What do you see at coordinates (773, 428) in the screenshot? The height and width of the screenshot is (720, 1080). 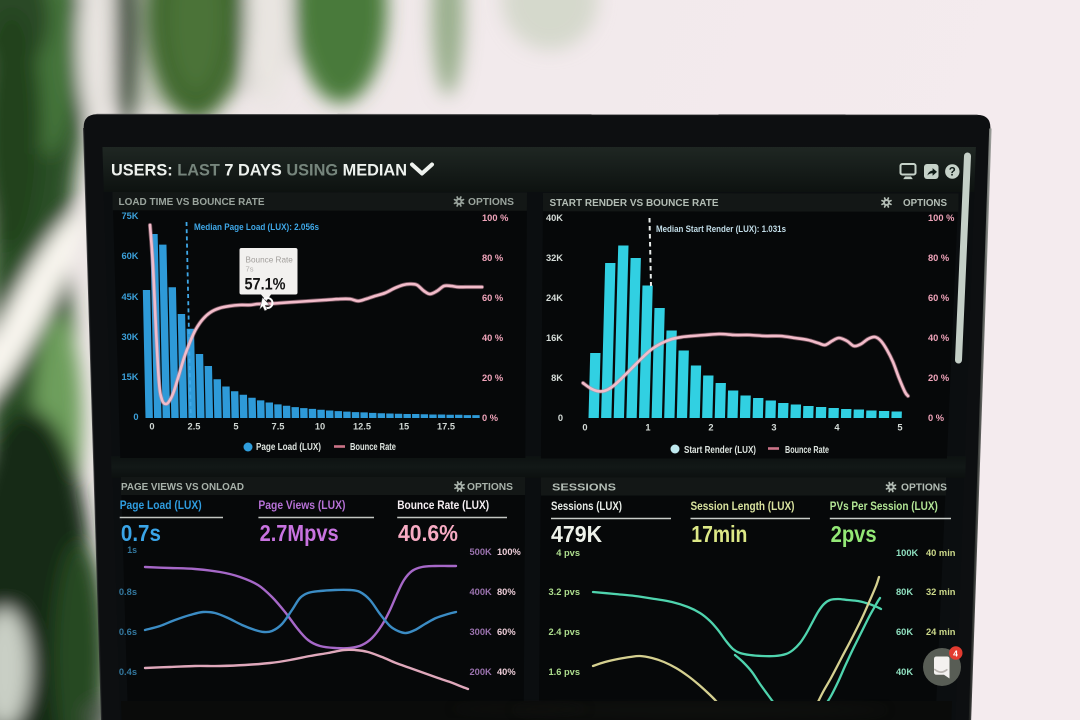 I see `svg-text: 3` at bounding box center [773, 428].